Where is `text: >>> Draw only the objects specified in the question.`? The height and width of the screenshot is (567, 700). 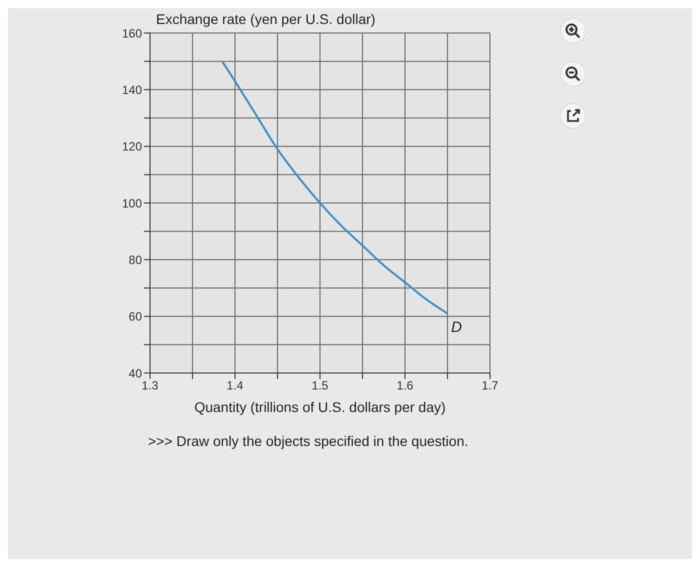
text: >>> Draw only the objects specified in the question. is located at coordinates (308, 441).